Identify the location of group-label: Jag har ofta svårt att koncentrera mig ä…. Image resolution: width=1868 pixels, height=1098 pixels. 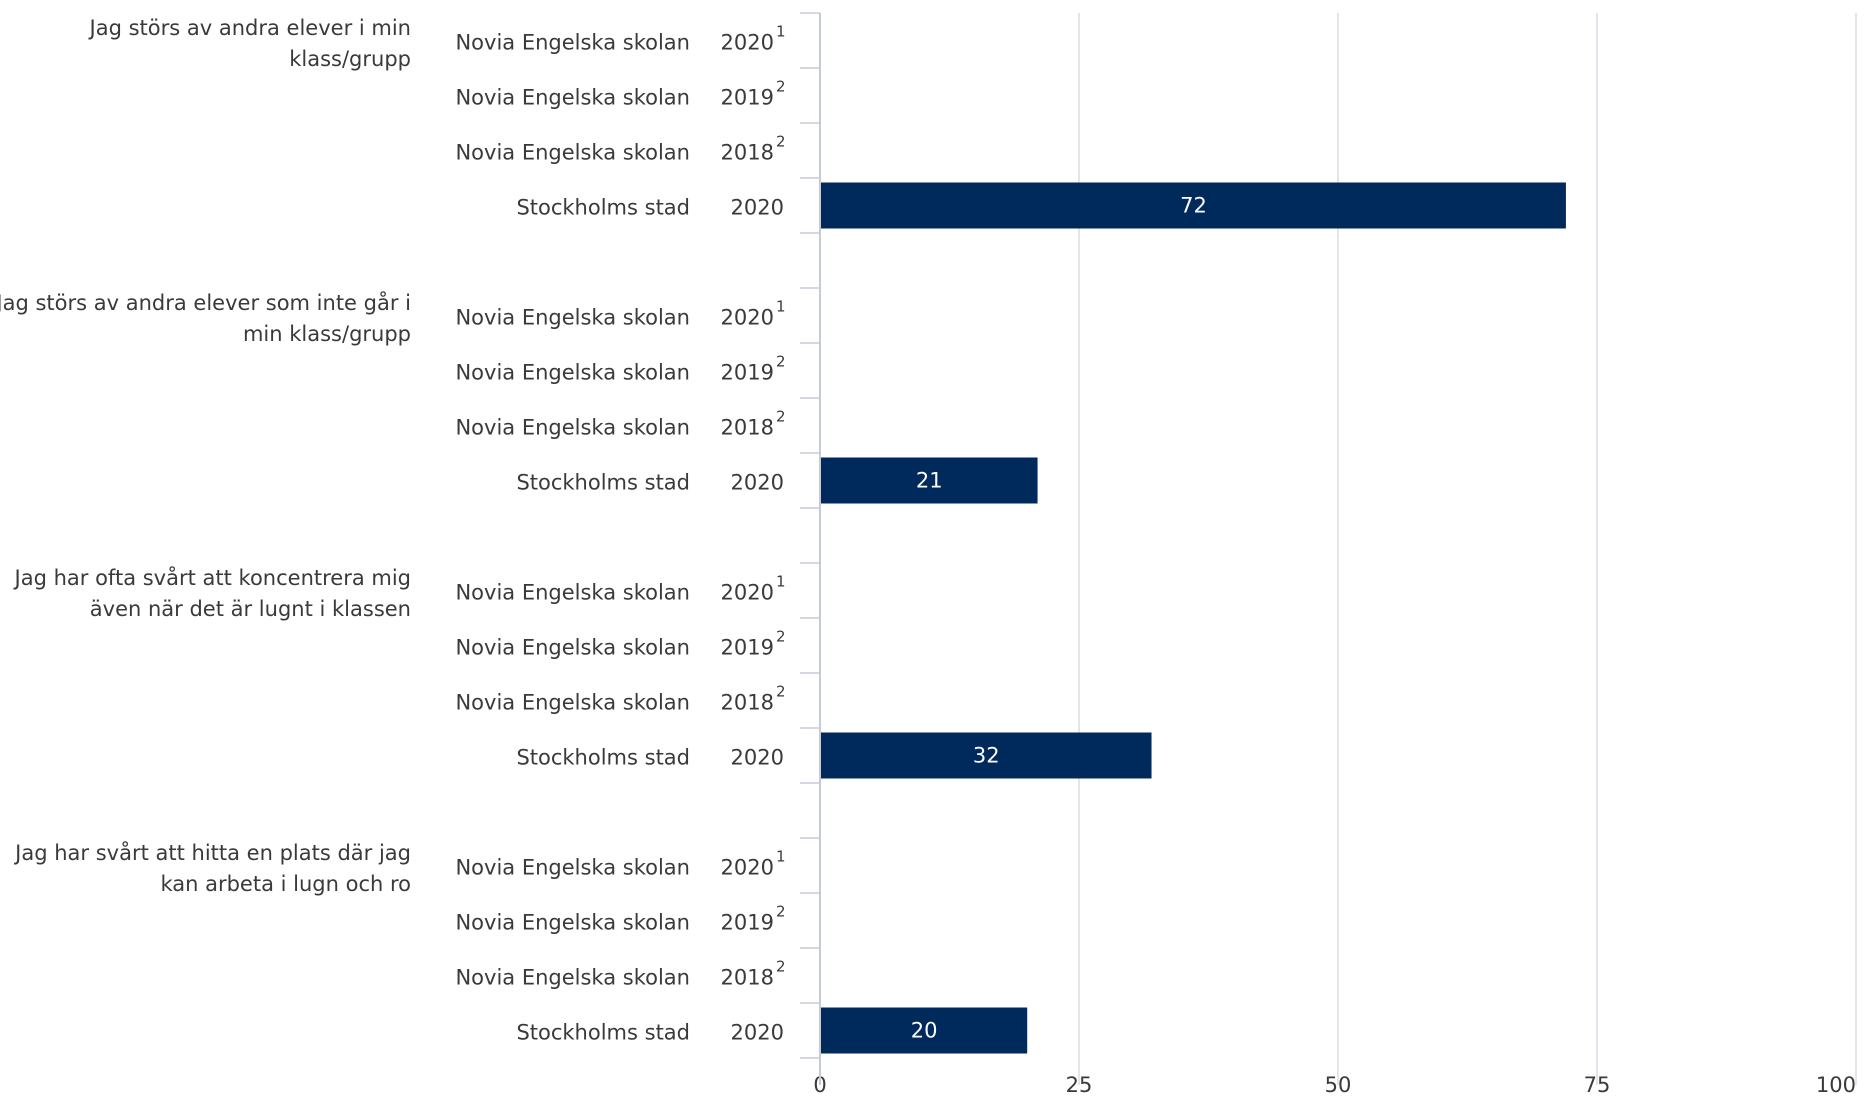
(212, 593).